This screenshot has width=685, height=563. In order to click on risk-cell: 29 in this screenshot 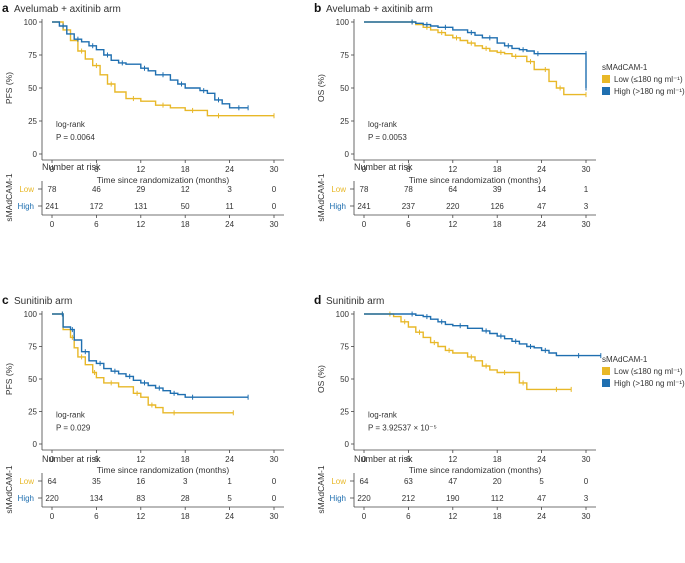, I will do `click(140, 189)`.